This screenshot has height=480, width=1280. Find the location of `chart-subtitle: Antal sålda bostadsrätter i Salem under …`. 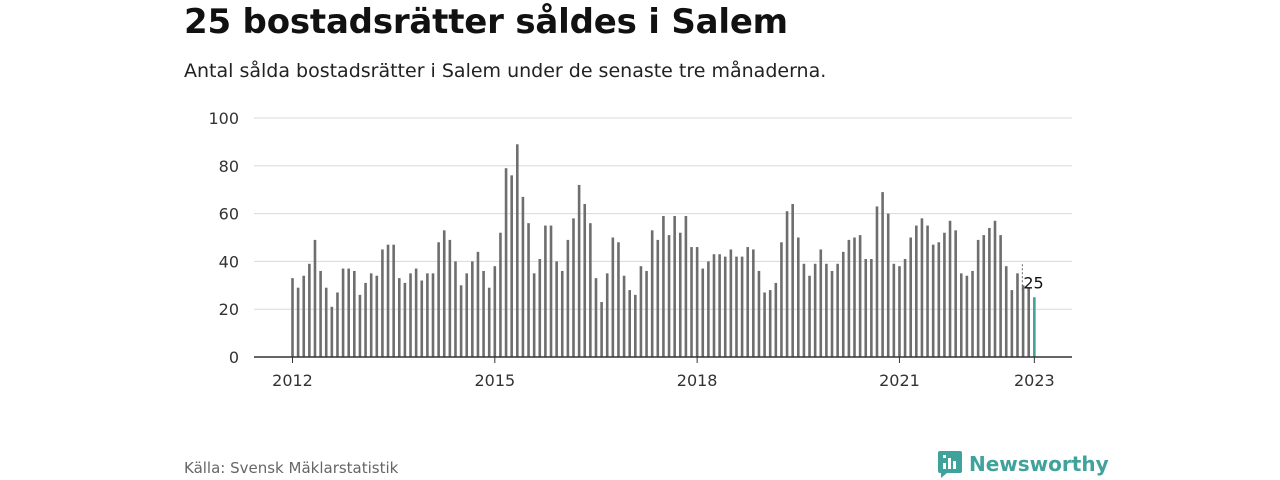

chart-subtitle: Antal sålda bostadsrätter i Salem under … is located at coordinates (505, 71).